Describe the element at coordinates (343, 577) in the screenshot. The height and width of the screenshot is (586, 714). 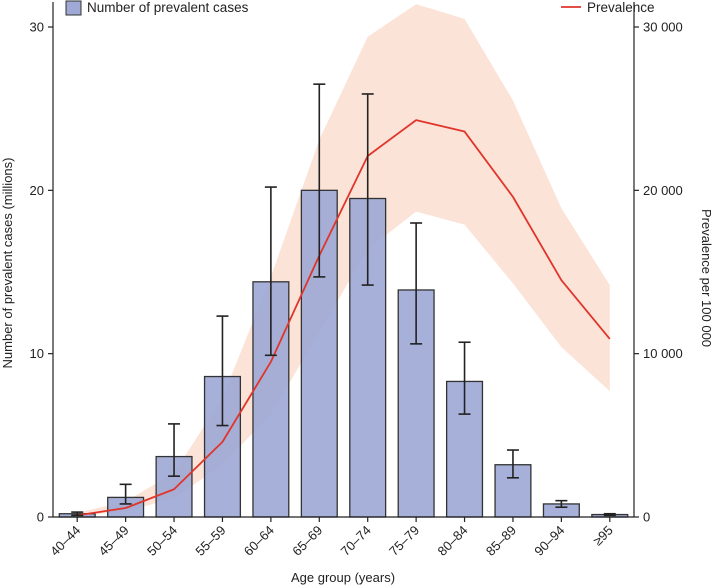
I see `x-axis-title: Age group (years)` at that location.